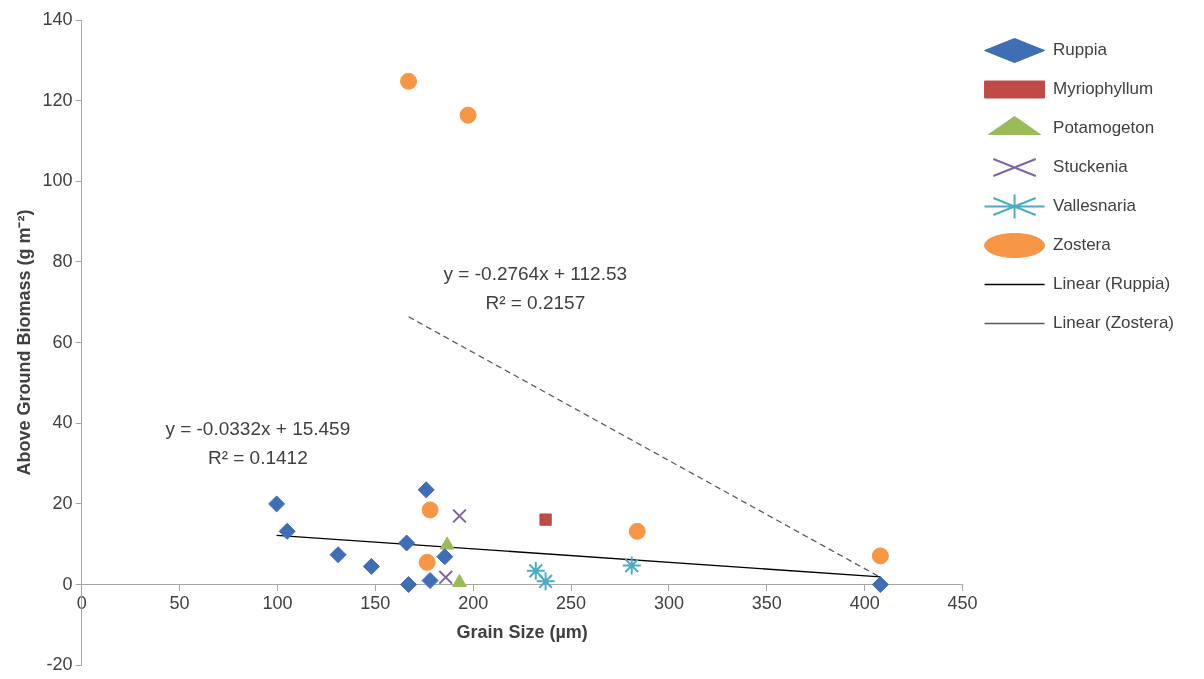  I want to click on y-tick-label: 120, so click(57, 99).